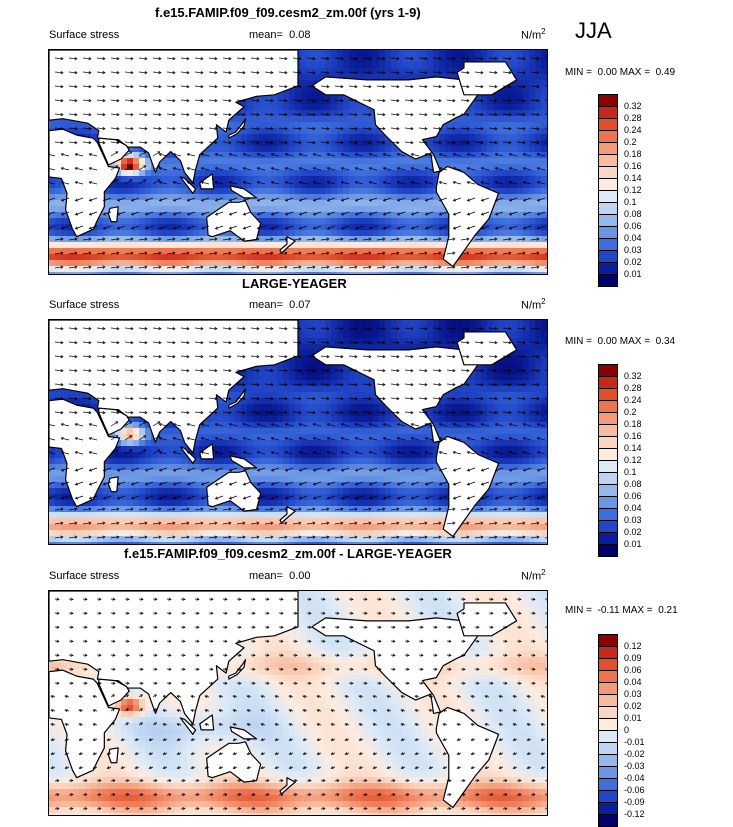 The image size is (733, 827). I want to click on colorbar-tick-label: -0.04, so click(634, 778).